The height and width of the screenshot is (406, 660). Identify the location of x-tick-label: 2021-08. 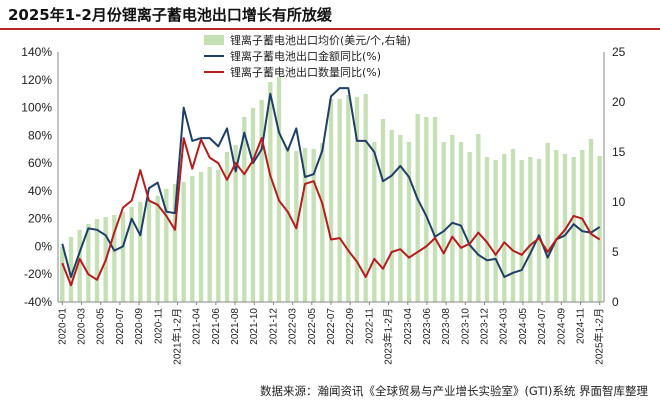
(235, 326).